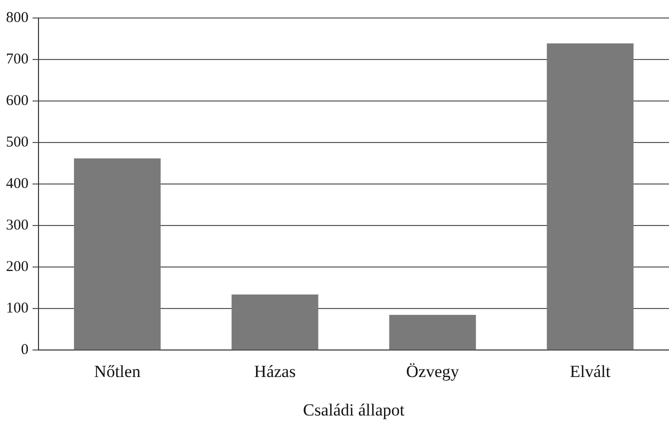 The width and height of the screenshot is (669, 435). Describe the element at coordinates (353, 410) in the screenshot. I see `x-axis-title: Családi állapot` at that location.